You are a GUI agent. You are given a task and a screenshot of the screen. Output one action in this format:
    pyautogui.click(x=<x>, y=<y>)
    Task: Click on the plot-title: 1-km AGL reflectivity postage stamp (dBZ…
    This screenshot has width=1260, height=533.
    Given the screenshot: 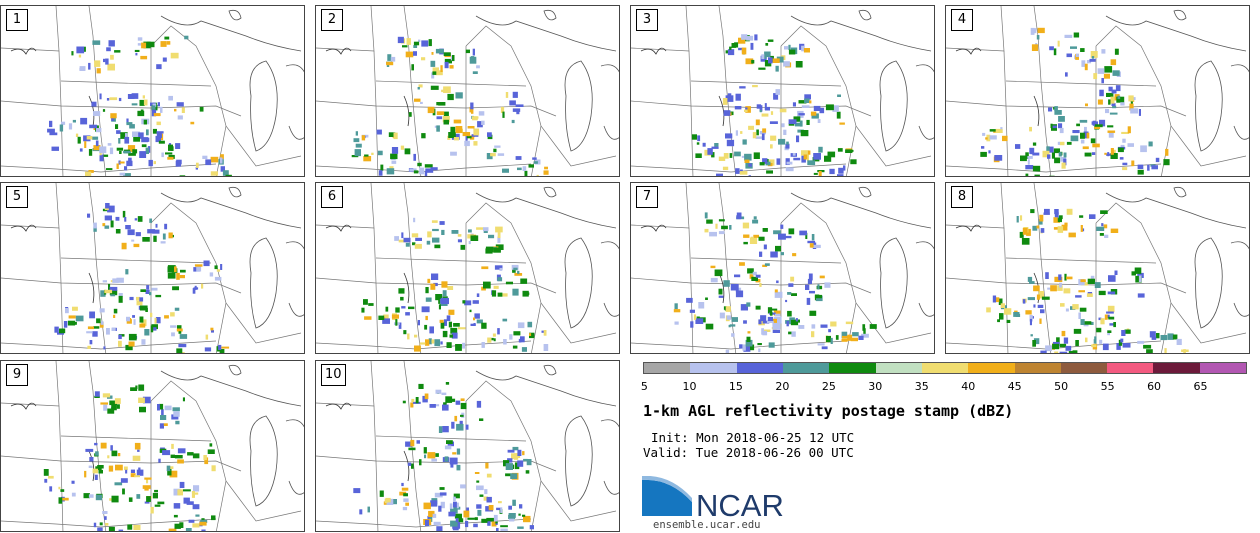 What is the action you would take?
    pyautogui.click(x=828, y=411)
    